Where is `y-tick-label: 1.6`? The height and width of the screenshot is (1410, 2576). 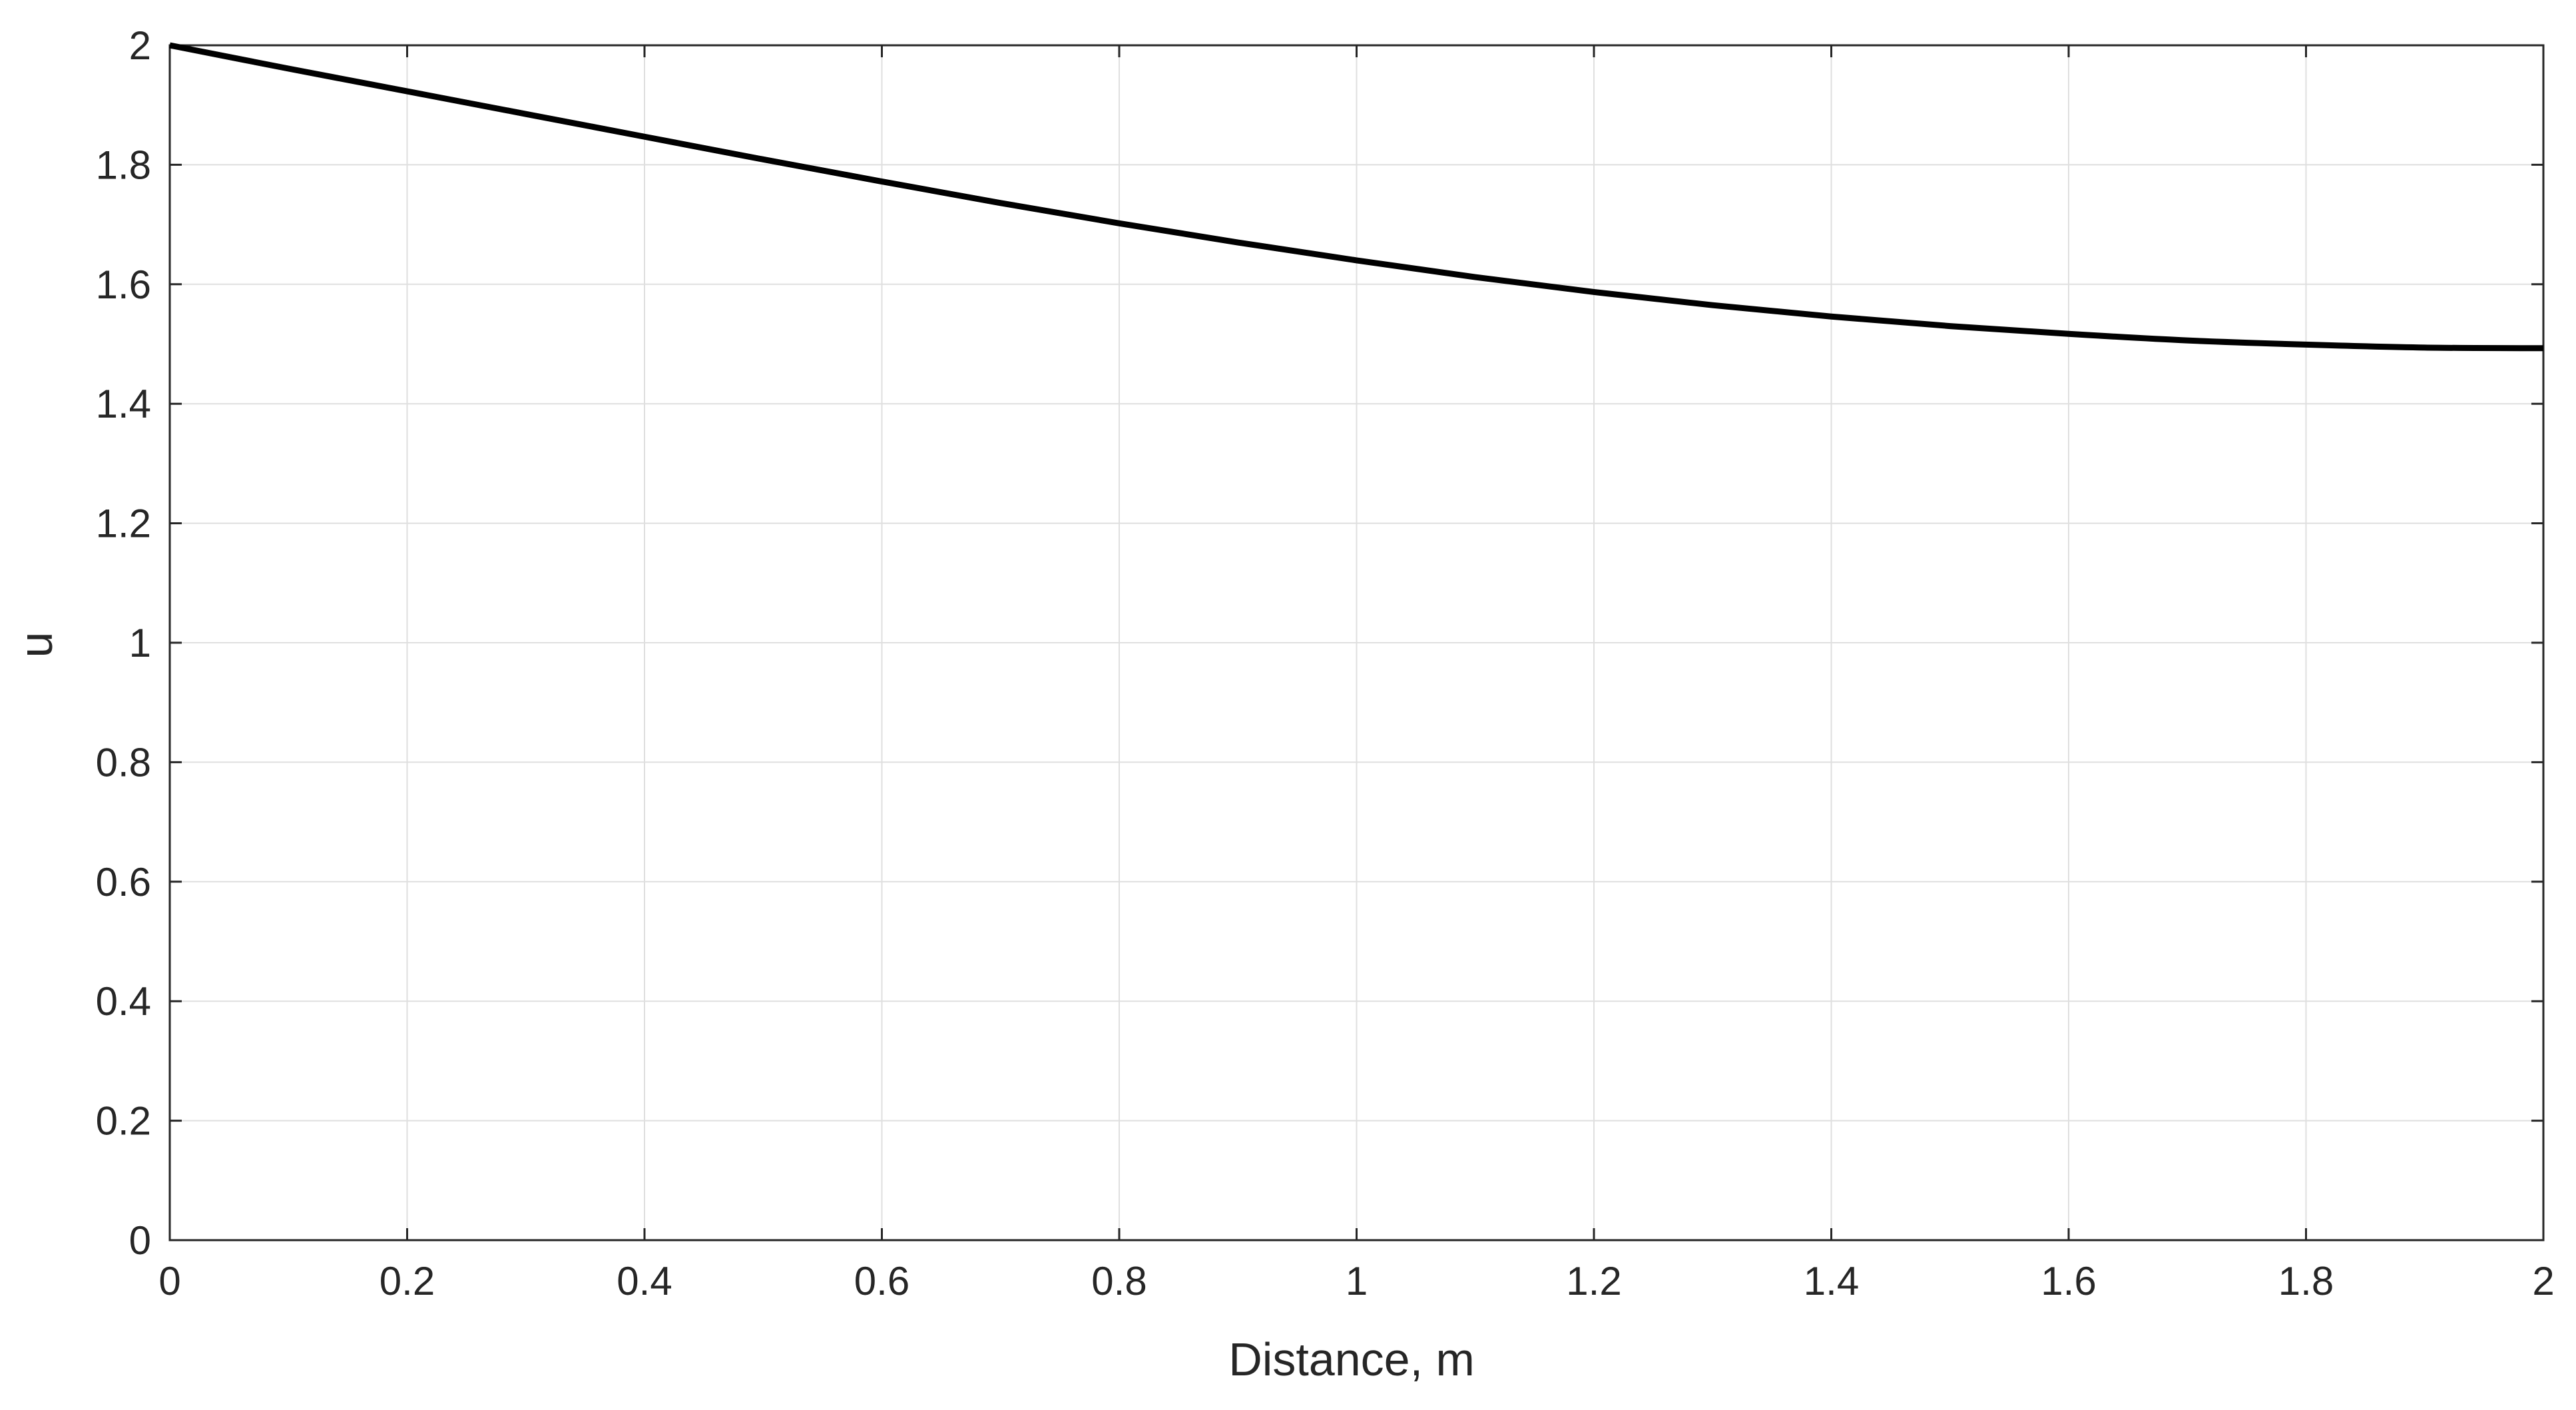
y-tick-label: 1.6 is located at coordinates (124, 284).